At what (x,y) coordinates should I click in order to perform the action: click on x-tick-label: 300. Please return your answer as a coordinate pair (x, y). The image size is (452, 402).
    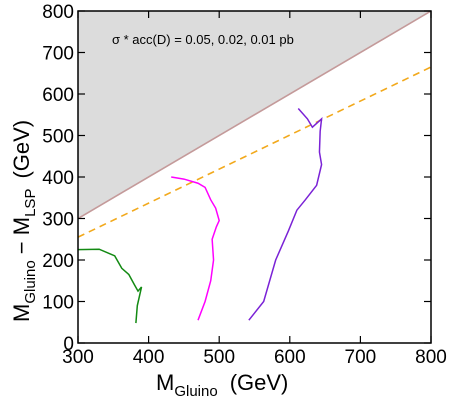
    Looking at the image, I should click on (78, 357).